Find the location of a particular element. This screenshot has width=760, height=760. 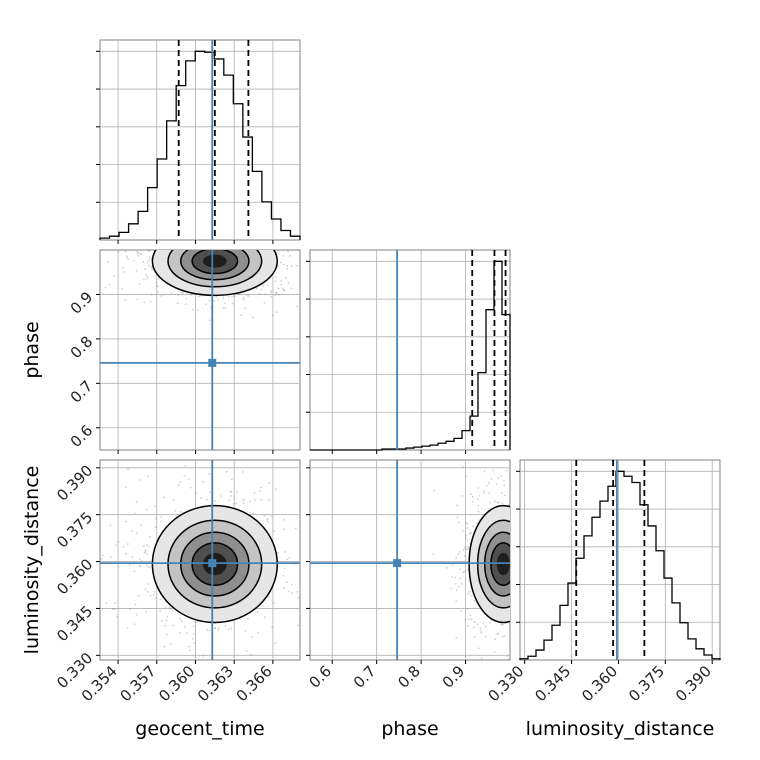

ytick-label-phase-3: 0.9 is located at coordinates (82, 303).